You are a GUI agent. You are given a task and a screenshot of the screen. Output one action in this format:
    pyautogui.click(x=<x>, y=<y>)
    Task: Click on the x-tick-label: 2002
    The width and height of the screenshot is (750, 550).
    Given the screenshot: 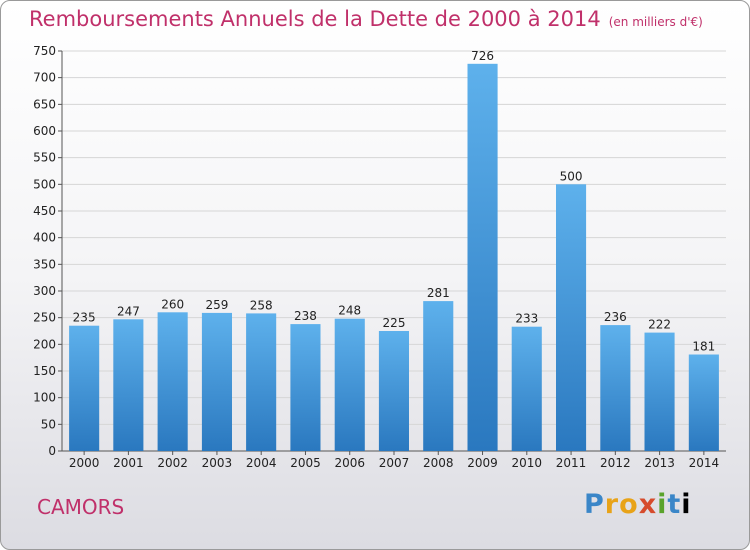 What is the action you would take?
    pyautogui.click(x=172, y=463)
    